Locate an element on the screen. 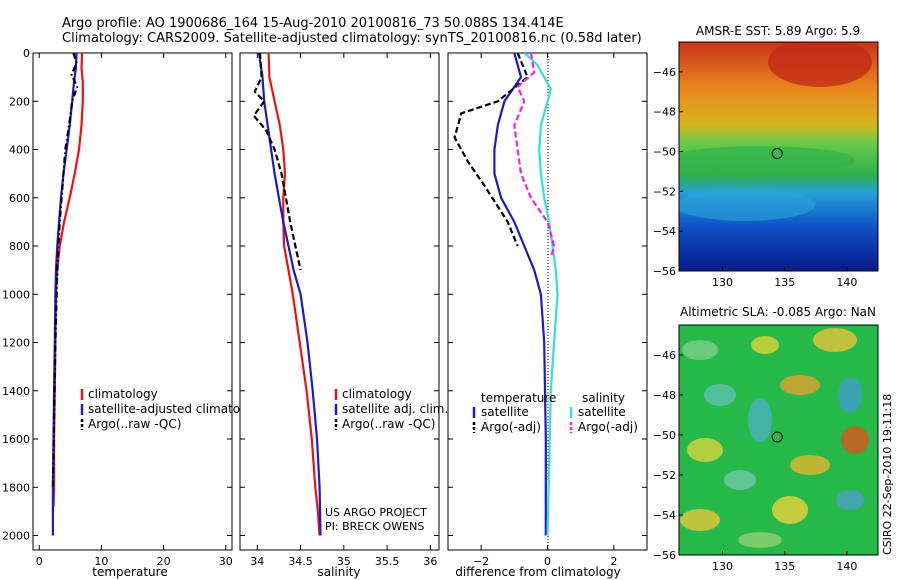  salinity-xlabel: salinity is located at coordinates (338, 572).